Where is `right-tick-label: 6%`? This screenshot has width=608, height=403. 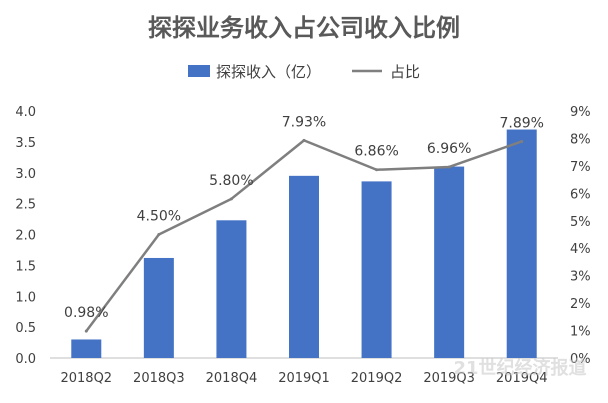 right-tick-label: 6% is located at coordinates (580, 194).